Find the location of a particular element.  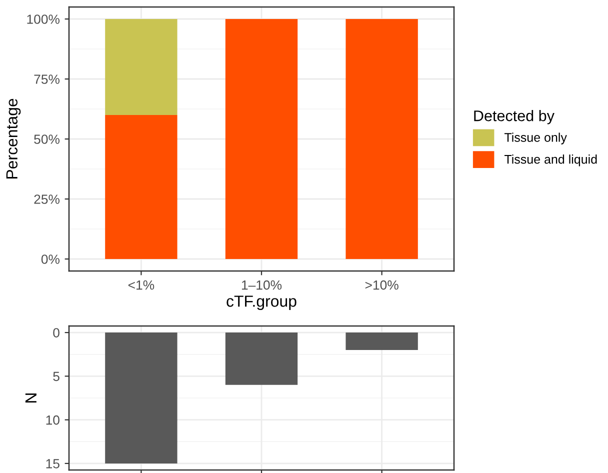

legend-title: Detected by is located at coordinates (514, 117).